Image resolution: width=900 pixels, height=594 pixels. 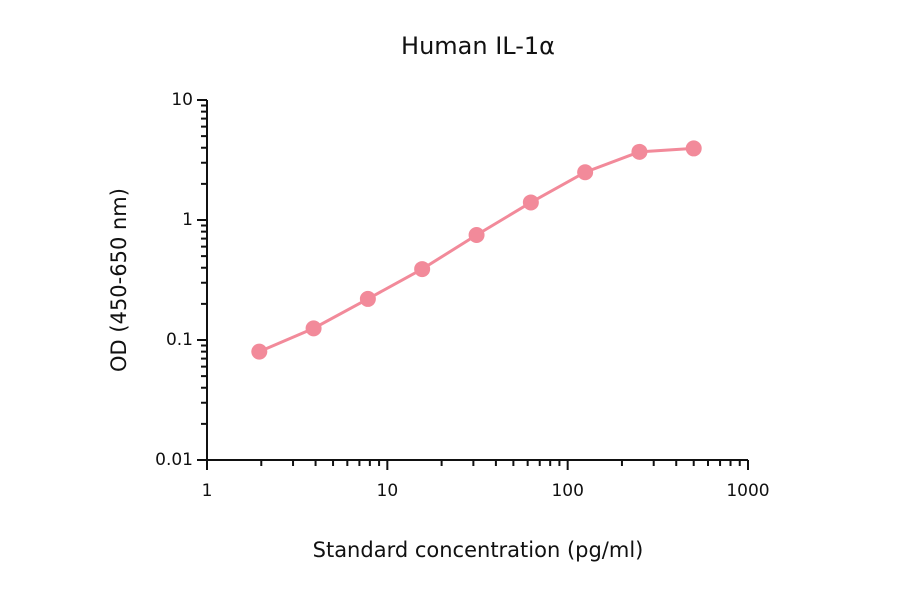 I want to click on y-tick-label: 0.01, so click(x=174, y=460).